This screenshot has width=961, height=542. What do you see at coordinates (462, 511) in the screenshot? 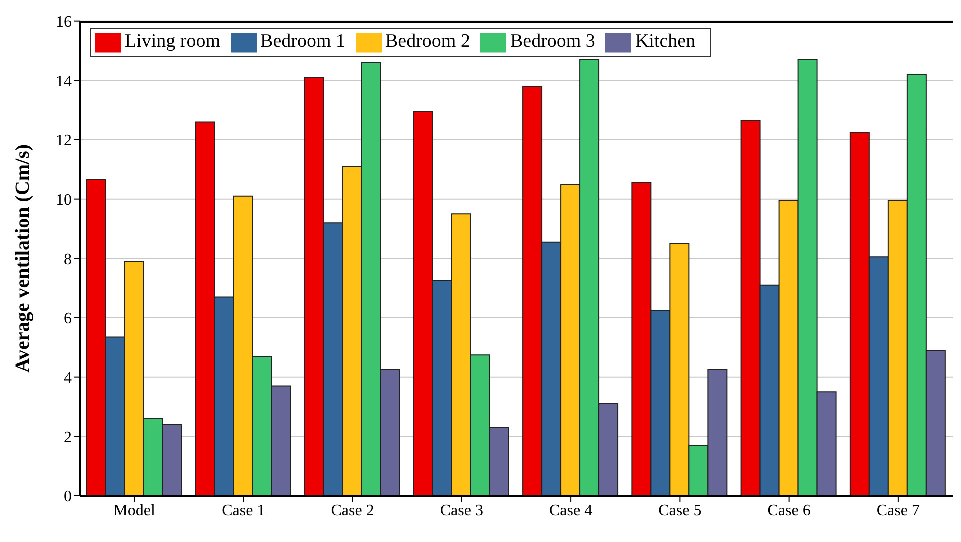
I see `x-tick-label: Case 3` at bounding box center [462, 511].